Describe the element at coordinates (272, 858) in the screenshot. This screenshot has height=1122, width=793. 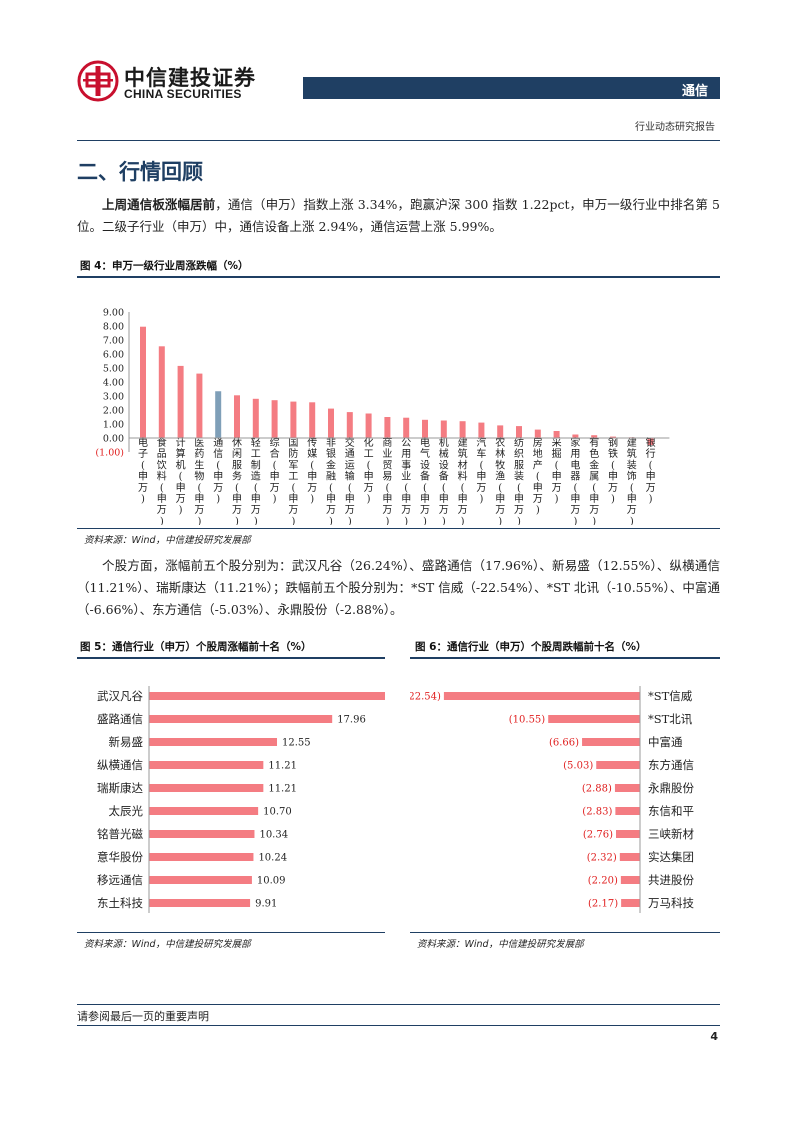
I see `data-label: 10.24` at that location.